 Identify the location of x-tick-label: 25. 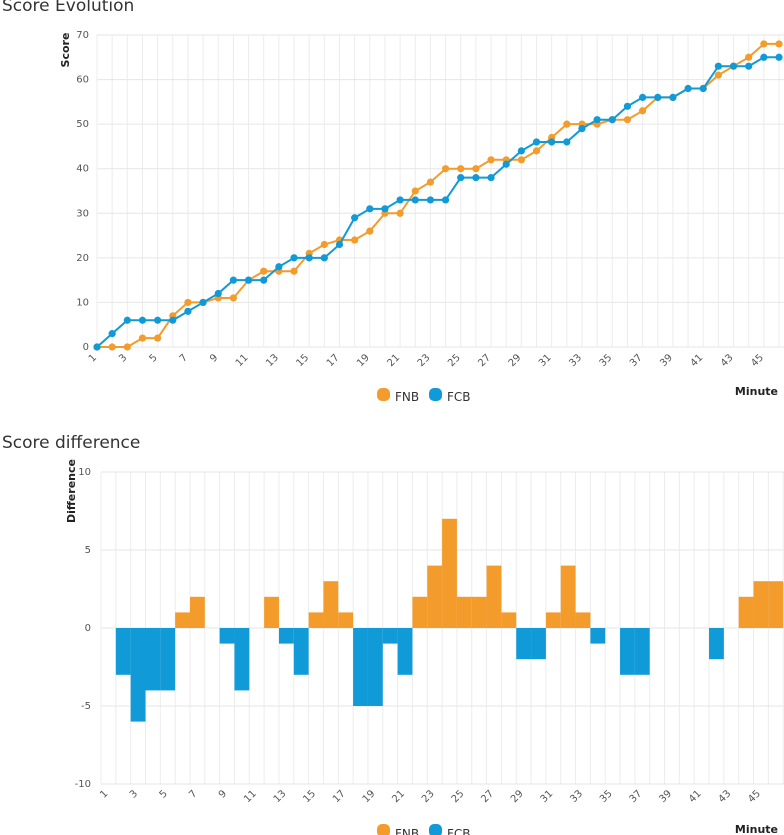
(458, 796).